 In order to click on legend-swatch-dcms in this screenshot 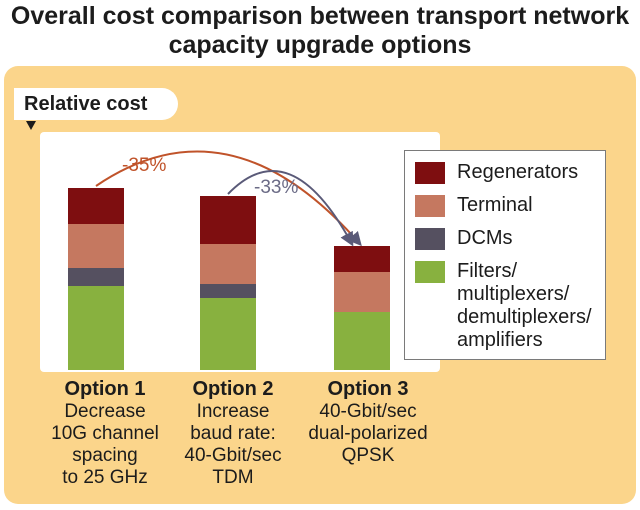, I will do `click(430, 239)`.